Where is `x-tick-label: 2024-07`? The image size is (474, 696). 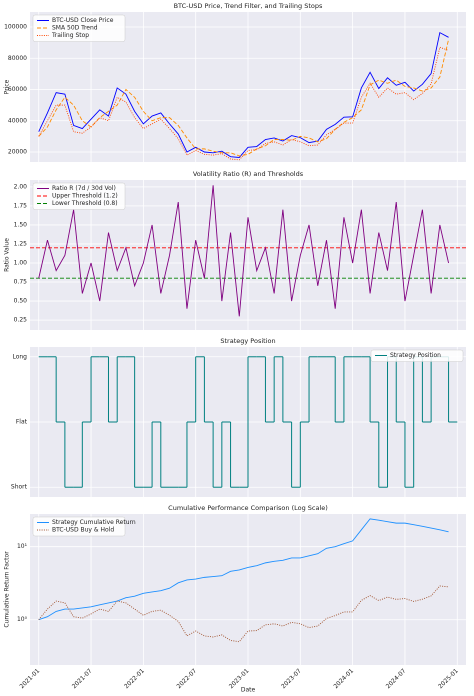
x-tick-label: 2024-07 is located at coordinates (396, 678).